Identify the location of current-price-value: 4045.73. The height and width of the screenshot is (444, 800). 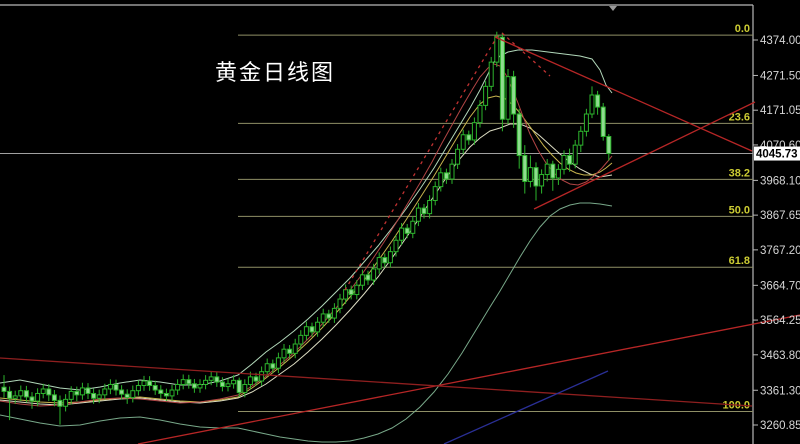
(777, 155).